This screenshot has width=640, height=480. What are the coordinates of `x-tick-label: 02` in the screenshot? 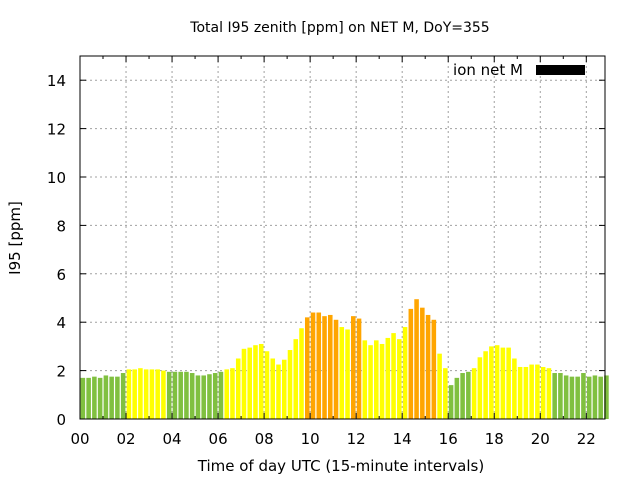 It's located at (125, 439).